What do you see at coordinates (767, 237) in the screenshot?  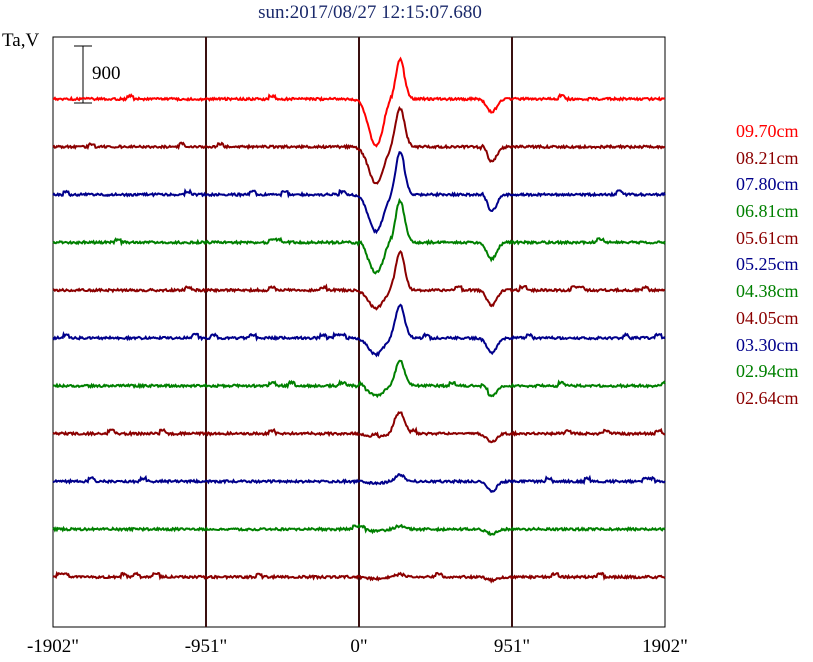 I see `legend-entry: 05.61cm` at bounding box center [767, 237].